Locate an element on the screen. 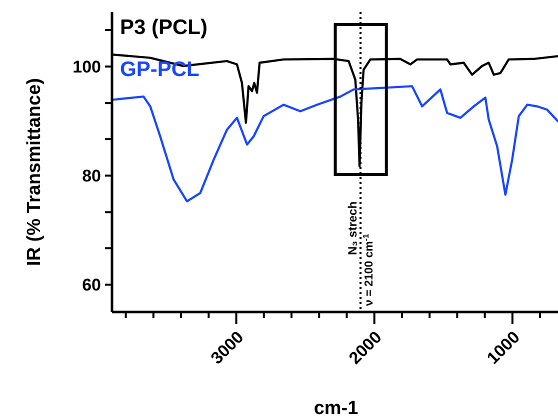  series-label: GP-PCL is located at coordinates (160, 69).